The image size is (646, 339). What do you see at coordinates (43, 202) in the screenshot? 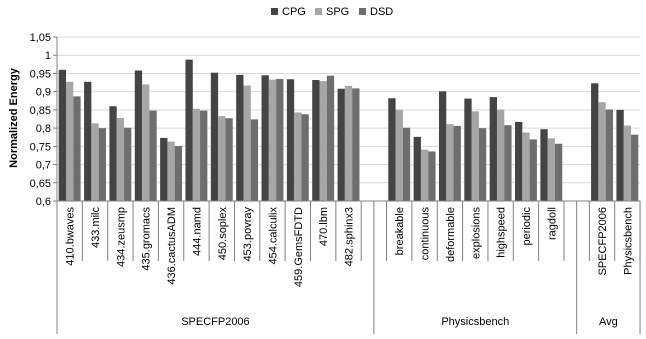
I see `y-tick-label: 0,6` at bounding box center [43, 202].